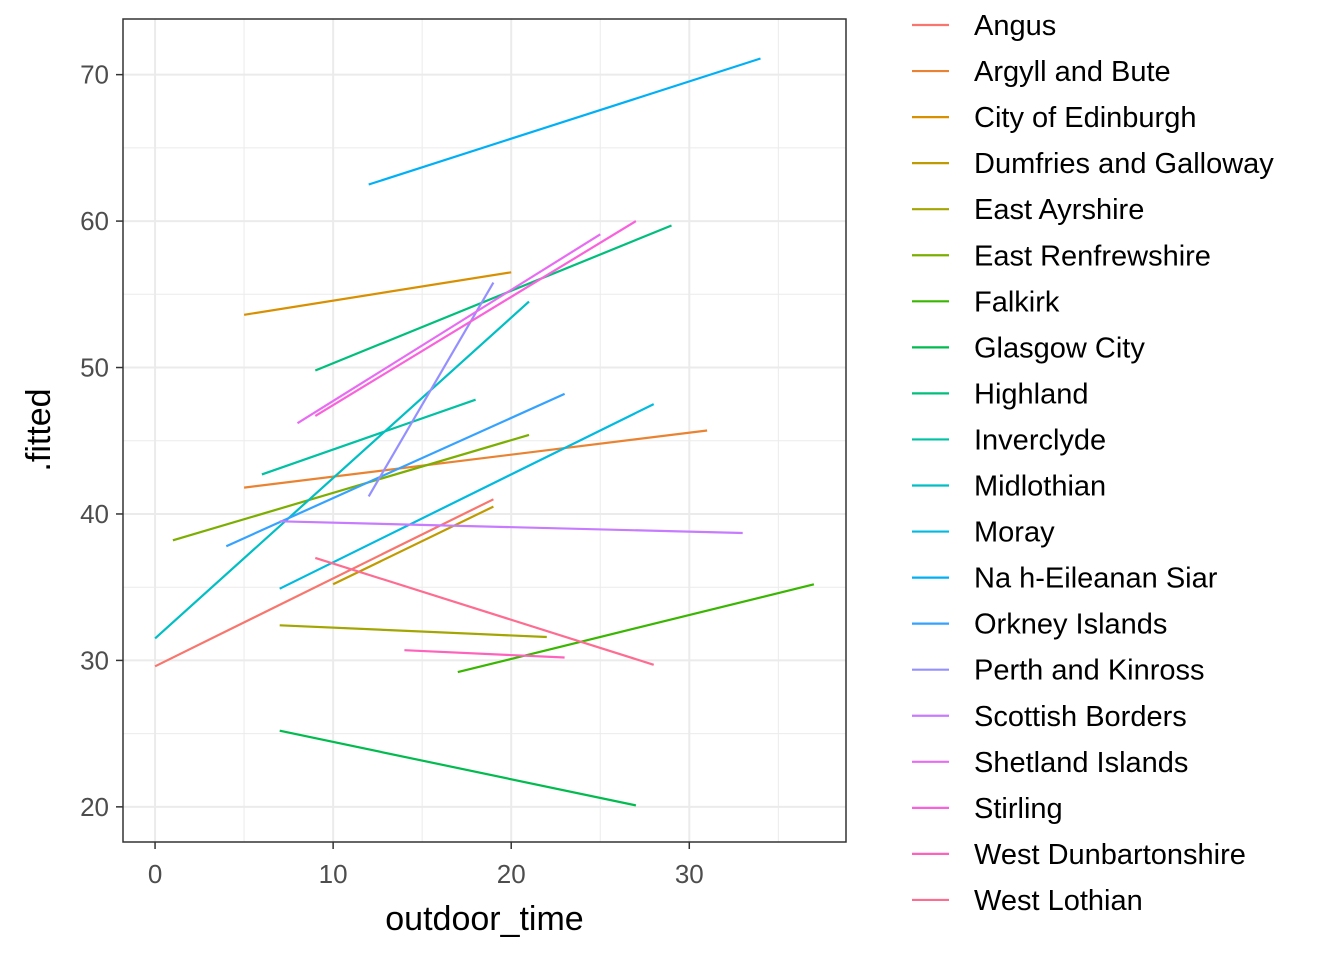  Describe the element at coordinates (1058, 901) in the screenshot. I see `legend-label: West Lothian` at that location.